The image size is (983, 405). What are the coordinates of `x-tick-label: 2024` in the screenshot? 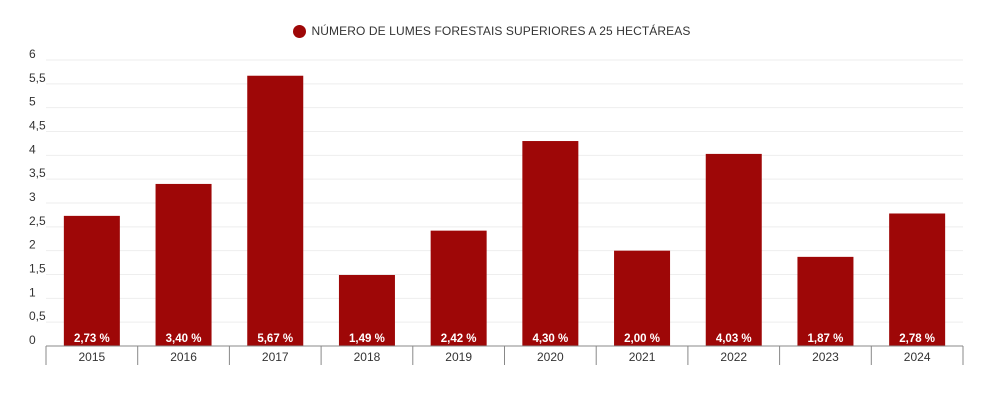 It's located at (917, 357).